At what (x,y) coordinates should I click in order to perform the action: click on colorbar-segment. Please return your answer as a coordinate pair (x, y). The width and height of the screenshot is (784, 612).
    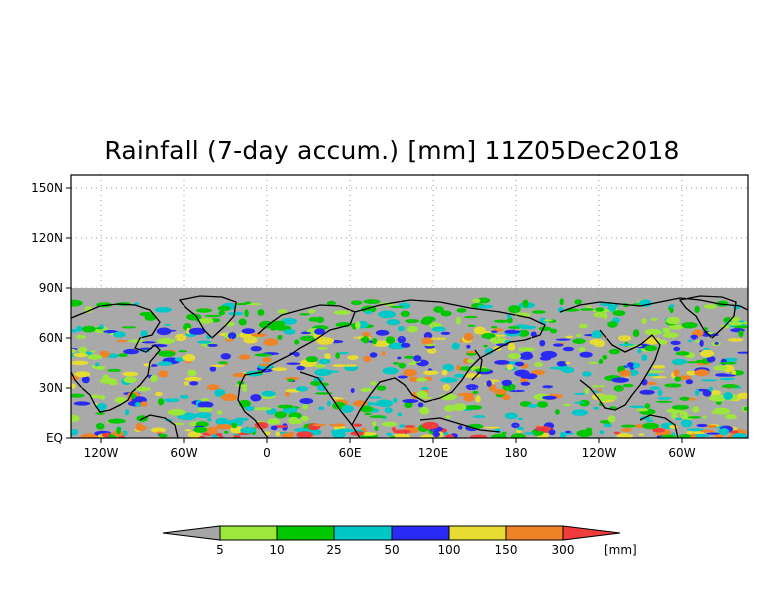
    Looking at the image, I should click on (248, 533).